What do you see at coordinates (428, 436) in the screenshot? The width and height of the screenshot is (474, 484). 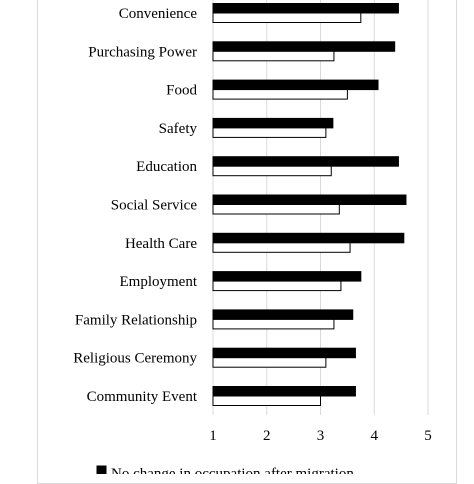 I see `x-tick-label: 5` at bounding box center [428, 436].